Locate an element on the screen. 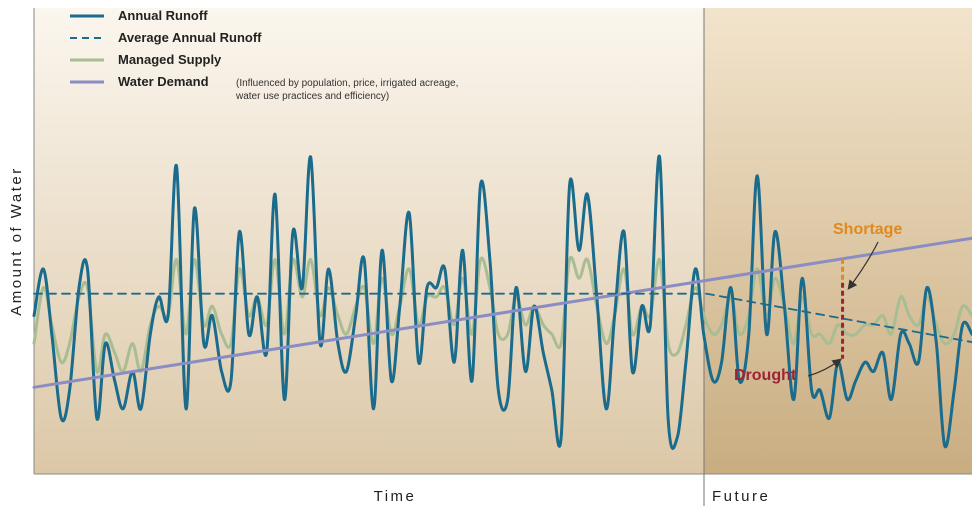 The height and width of the screenshot is (506, 972). legend-label-water-demand: Water Demand is located at coordinates (163, 81).